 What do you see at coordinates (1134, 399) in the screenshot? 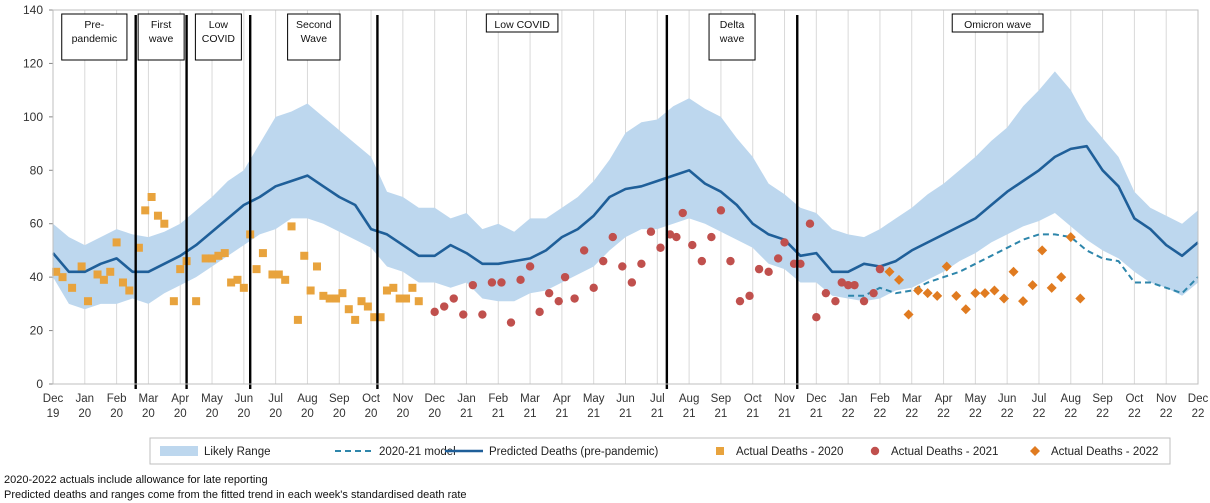
I see `x-tick-label-month: Oct` at bounding box center [1134, 399].